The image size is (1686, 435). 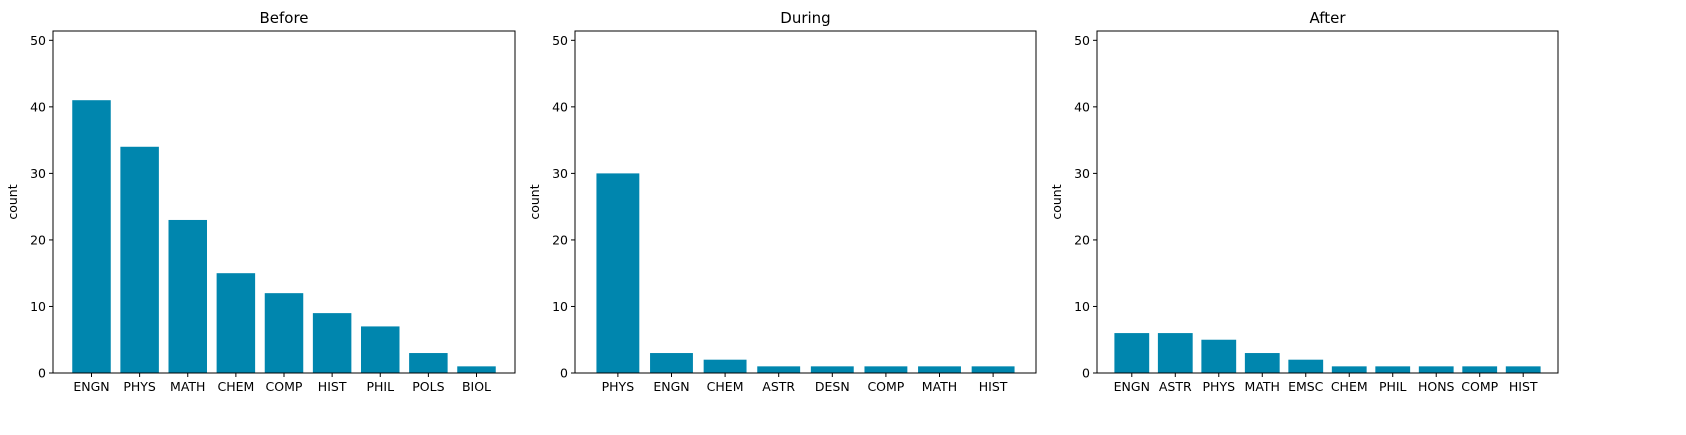 I want to click on after-bar-phys, so click(x=1219, y=356).